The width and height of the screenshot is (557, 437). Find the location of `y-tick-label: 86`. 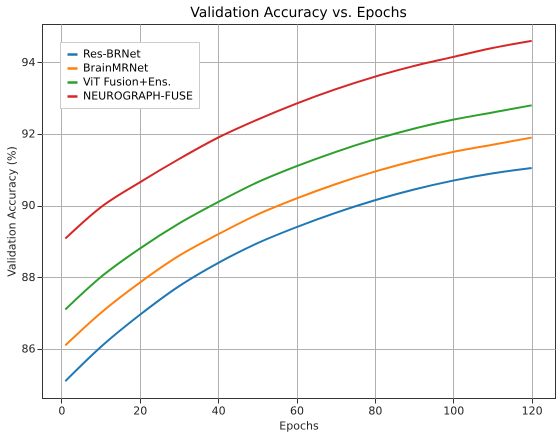

y-tick-label: 86 is located at coordinates (29, 349).